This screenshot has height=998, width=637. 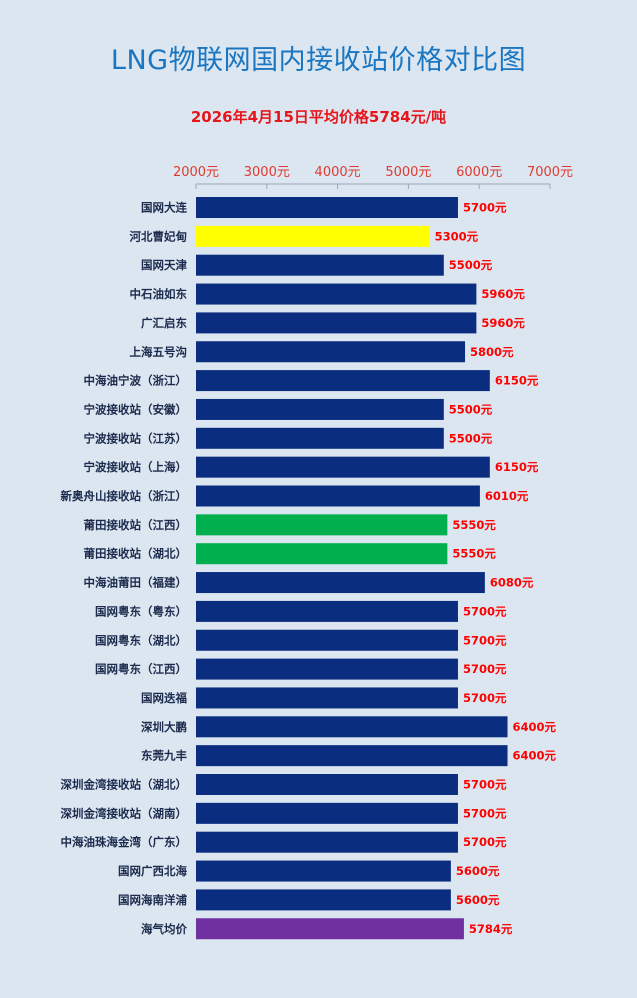 What do you see at coordinates (338, 172) in the screenshot?
I see `x-tick-label: 4000元` at bounding box center [338, 172].